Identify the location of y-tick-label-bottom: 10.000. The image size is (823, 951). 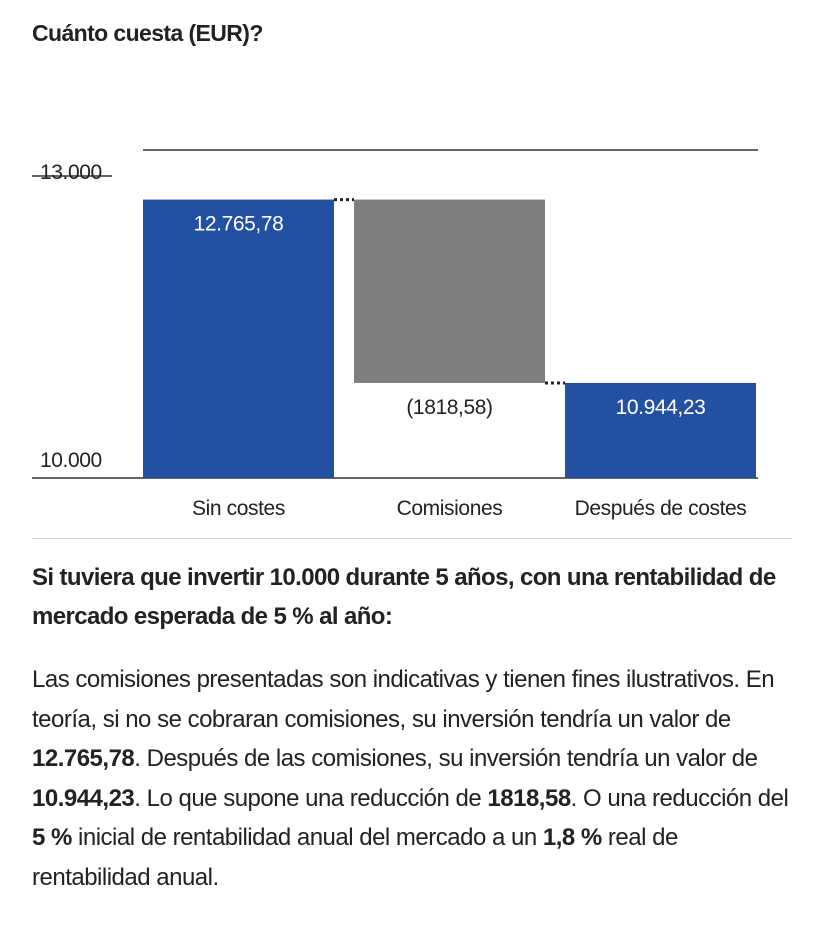
(71, 460).